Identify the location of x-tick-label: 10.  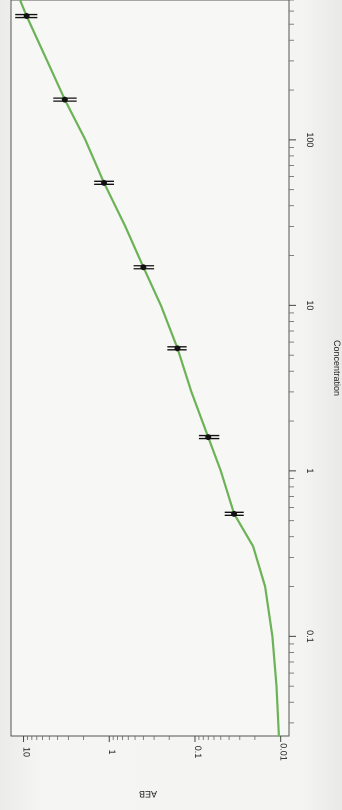
(310, 305).